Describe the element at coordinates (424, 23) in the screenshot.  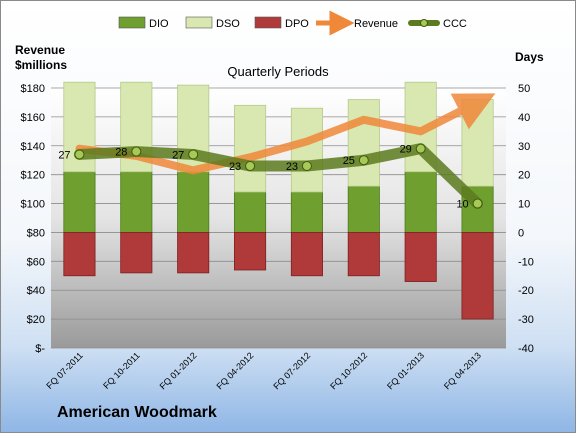
I see `legend-marker` at that location.